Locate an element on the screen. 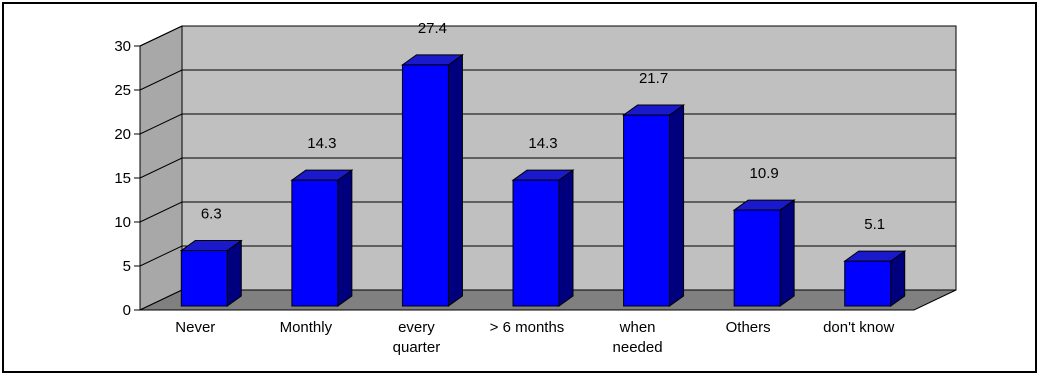 The height and width of the screenshot is (375, 1039). data-label: 5.1 is located at coordinates (874, 224).